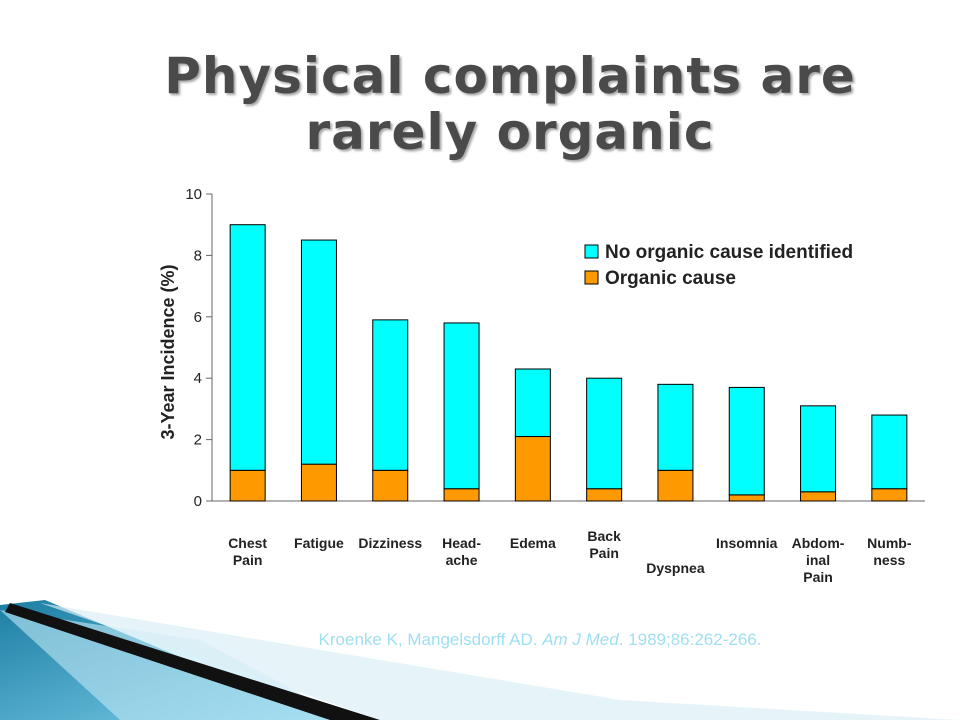 The image size is (960, 720). I want to click on legend-label: Organic cause, so click(670, 278).